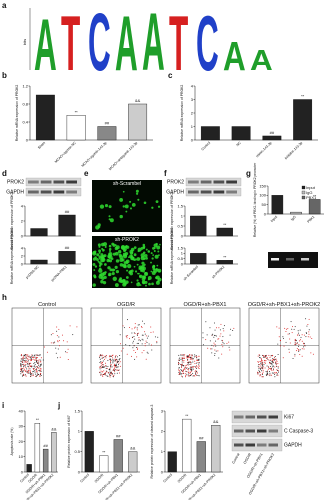  I want to click on y-tick-label: 0, so click(22, 471).